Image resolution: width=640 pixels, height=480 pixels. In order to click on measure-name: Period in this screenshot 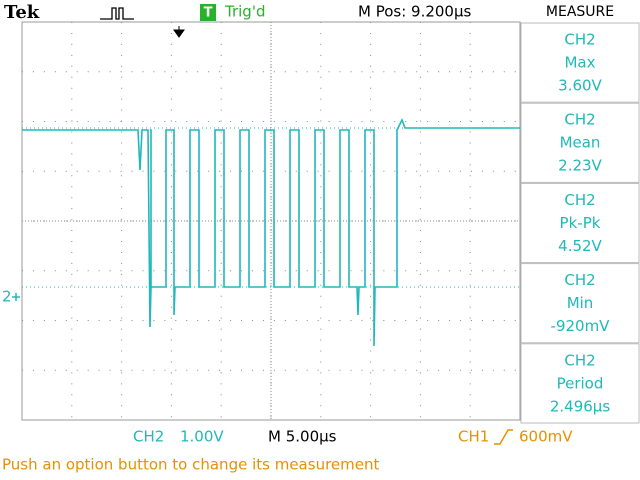, I will do `click(580, 383)`.